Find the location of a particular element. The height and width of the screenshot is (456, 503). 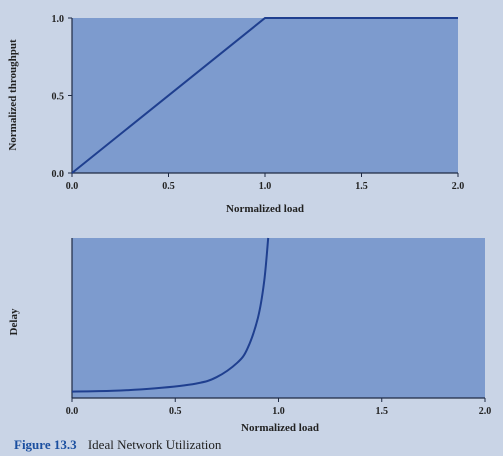

throughput-y-axis-title: Normalized throughput is located at coordinates (13, 95).